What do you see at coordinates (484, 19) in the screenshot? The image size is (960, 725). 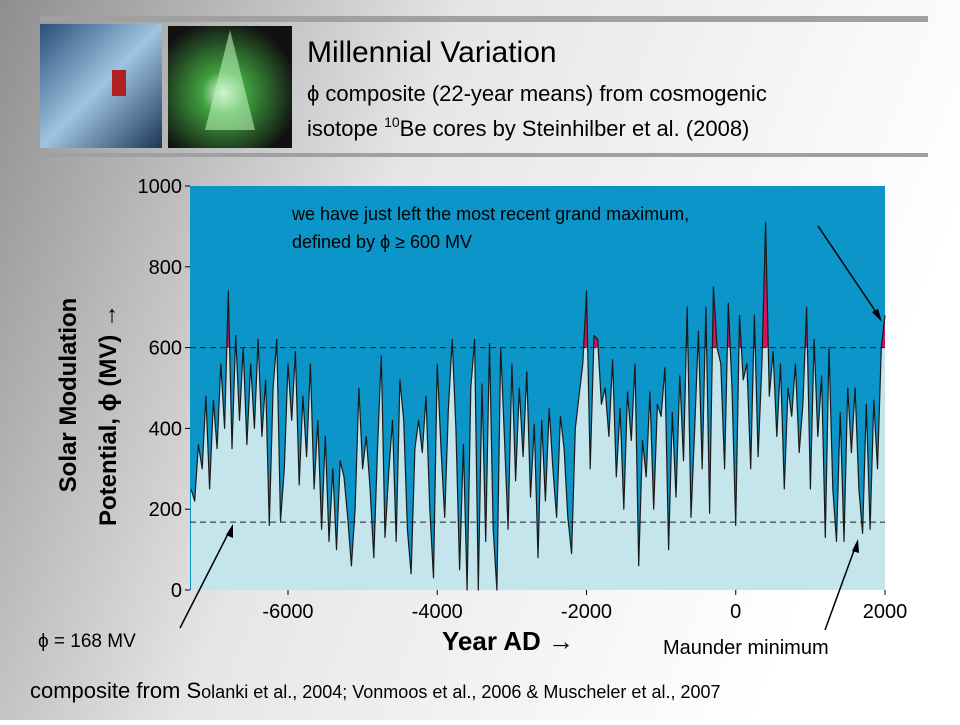 I see `top-rule` at bounding box center [484, 19].